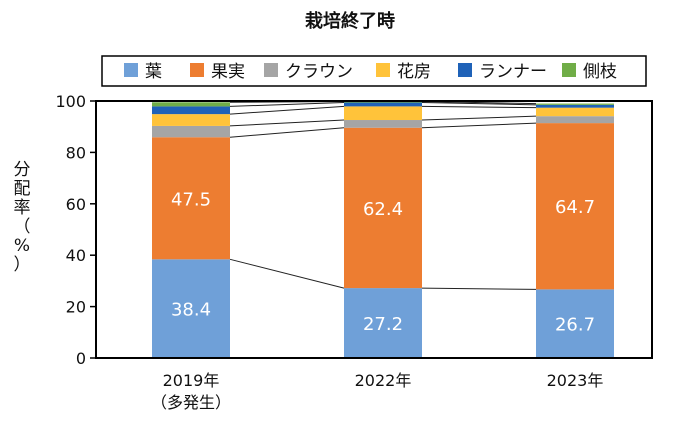 Image resolution: width=680 pixels, height=430 pixels. Describe the element at coordinates (153, 72) in the screenshot. I see `legend-entry: 葉` at that location.